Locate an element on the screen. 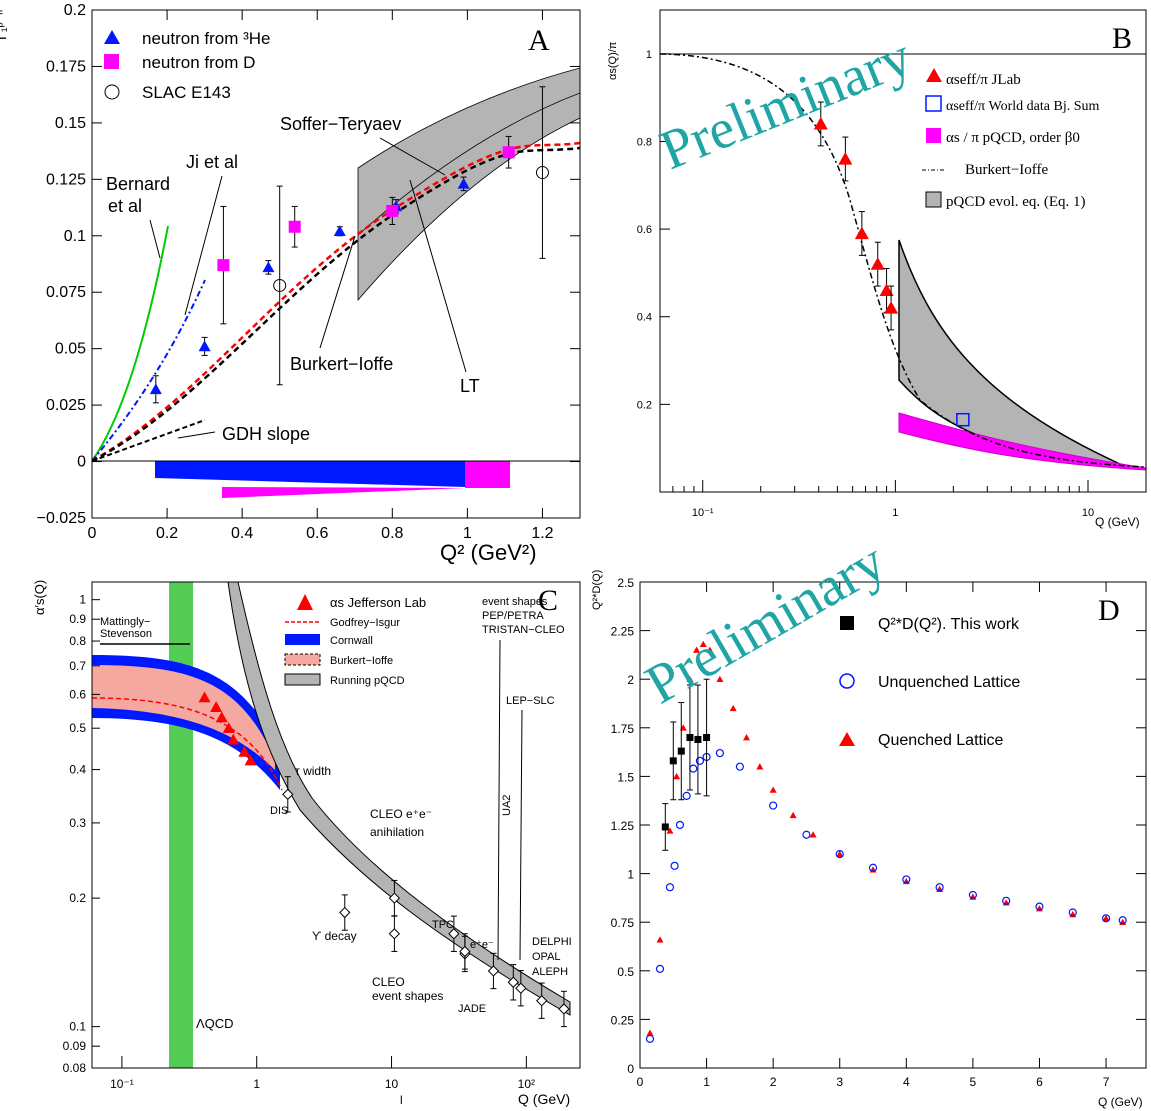  ylabel-c: α′s(Q) is located at coordinates (39, 597).